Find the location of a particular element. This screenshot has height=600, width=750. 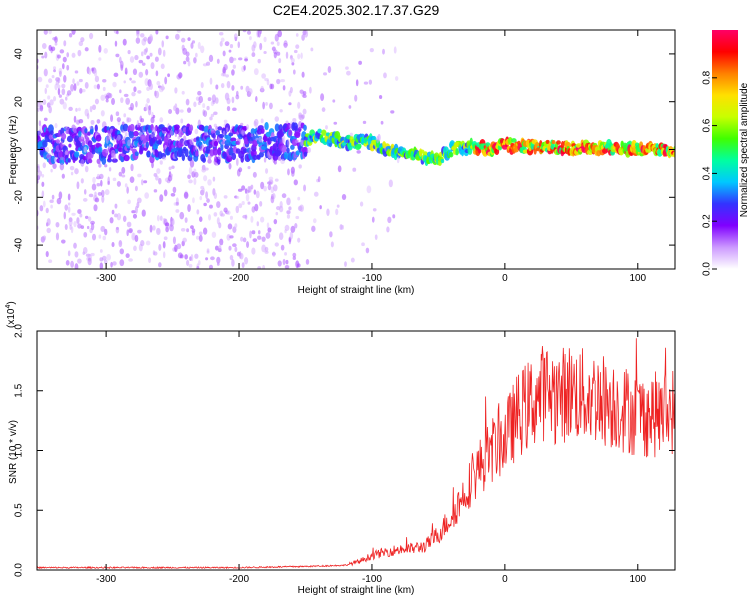

x-tick-label: 100 is located at coordinates (637, 278).